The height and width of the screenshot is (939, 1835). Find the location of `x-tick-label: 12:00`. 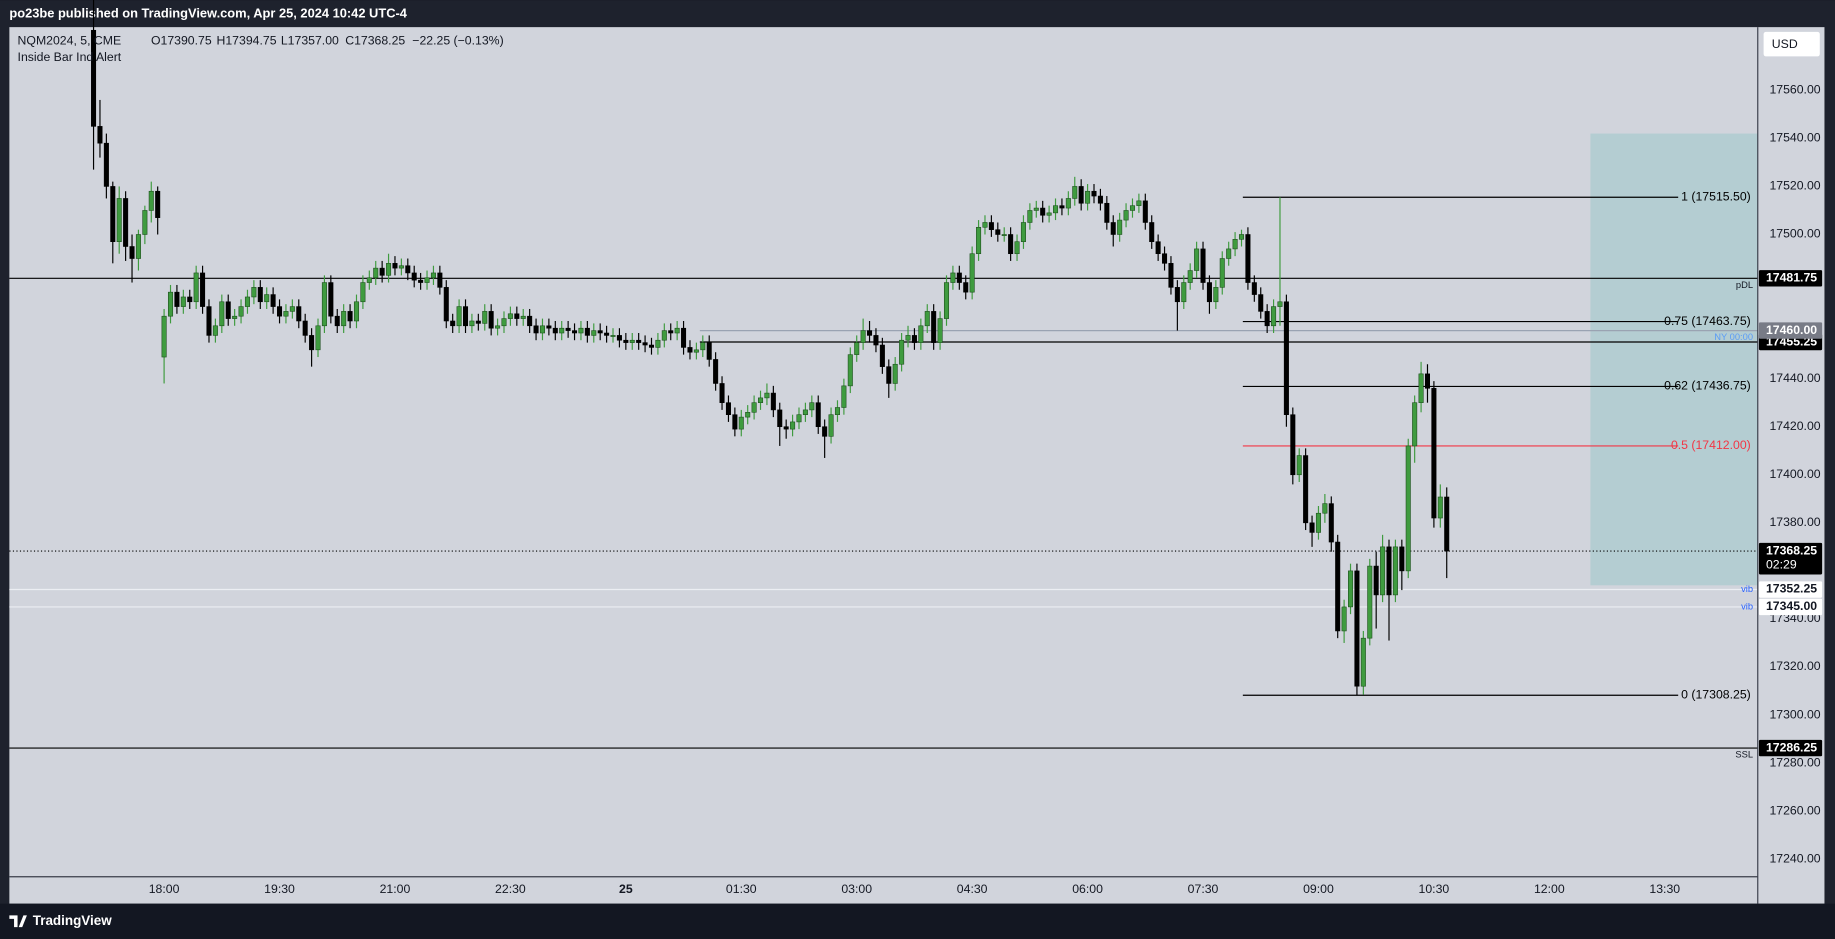

x-tick-label: 12:00 is located at coordinates (1549, 889).